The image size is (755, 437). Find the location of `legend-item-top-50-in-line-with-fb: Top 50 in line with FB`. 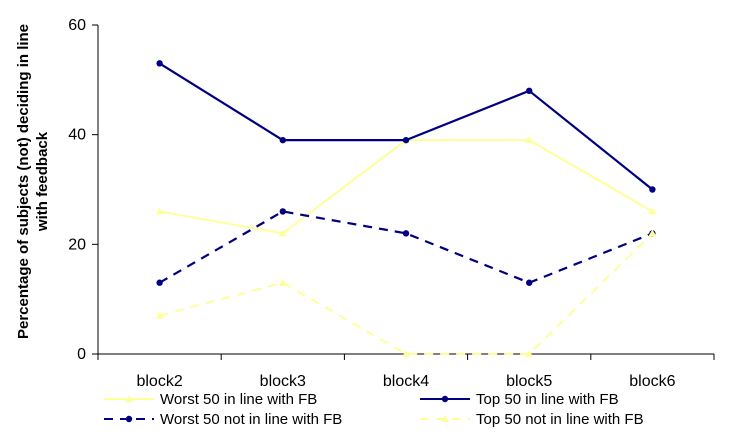

legend-item-top-50-in-line-with-fb: Top 50 in line with FB is located at coordinates (519, 399).